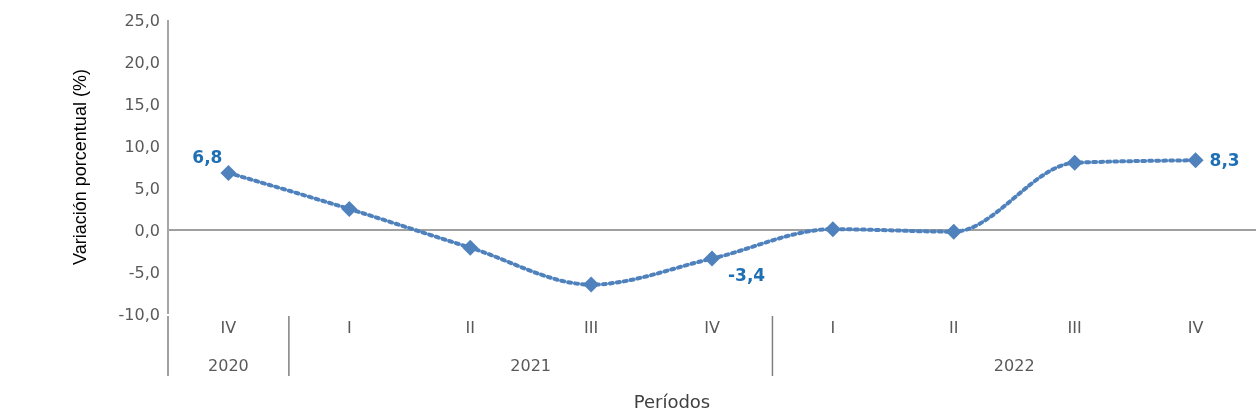  I want to click on data-label: -3,4, so click(747, 274).